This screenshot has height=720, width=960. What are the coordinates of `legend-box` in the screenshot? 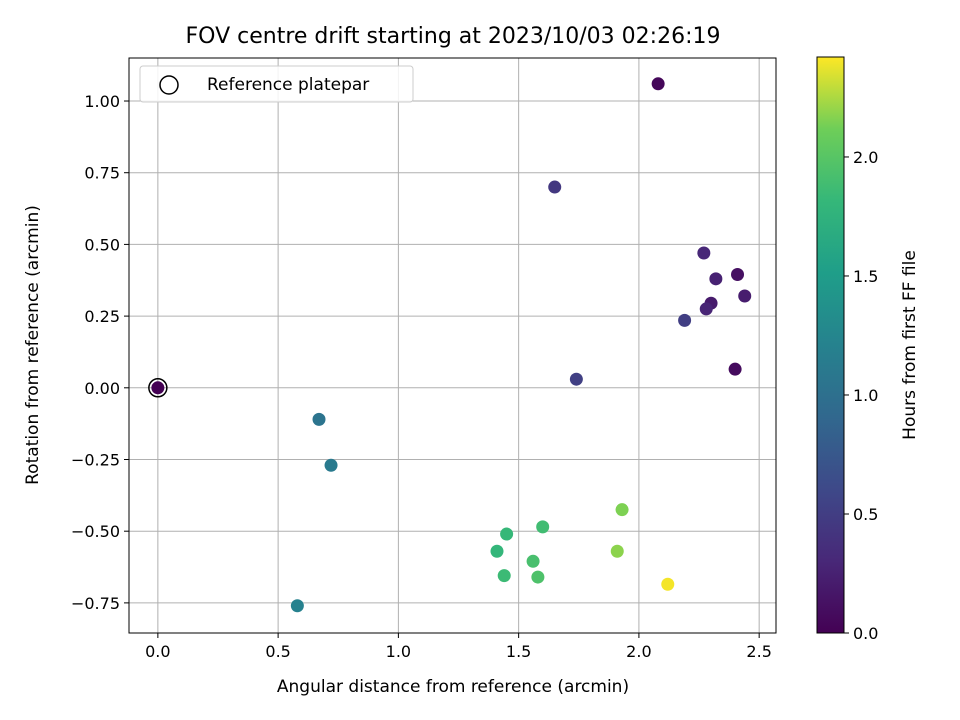 It's located at (276, 84).